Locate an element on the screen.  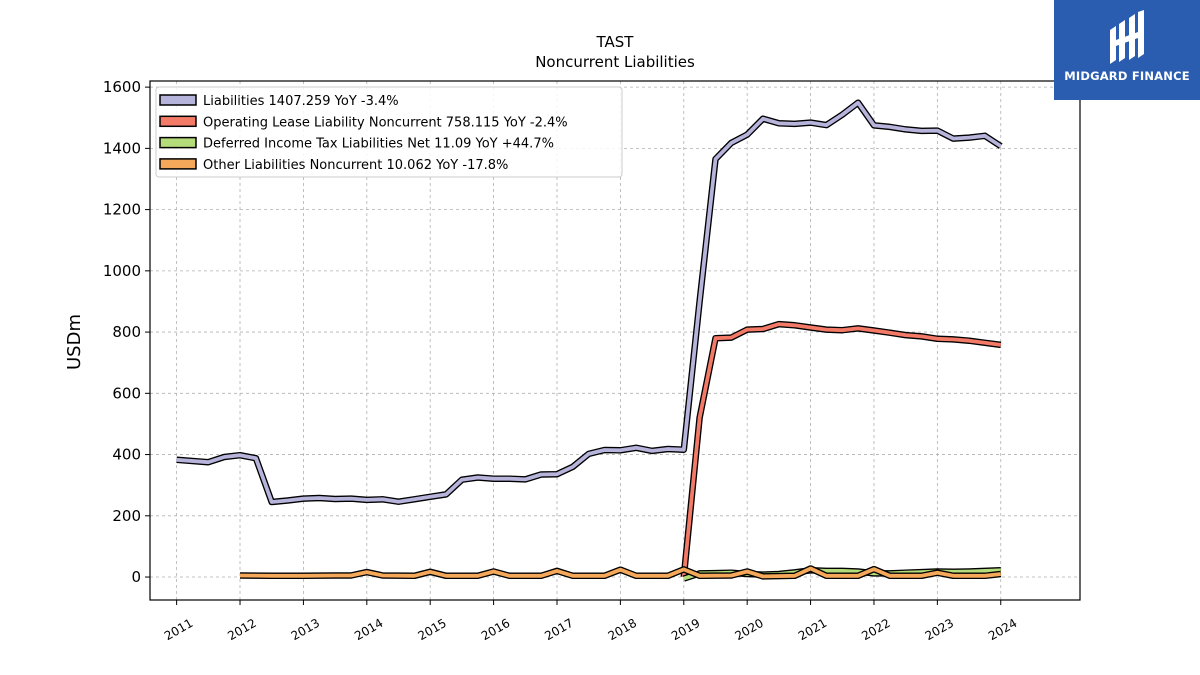
x-tick-label: 2022 is located at coordinates (875, 629).